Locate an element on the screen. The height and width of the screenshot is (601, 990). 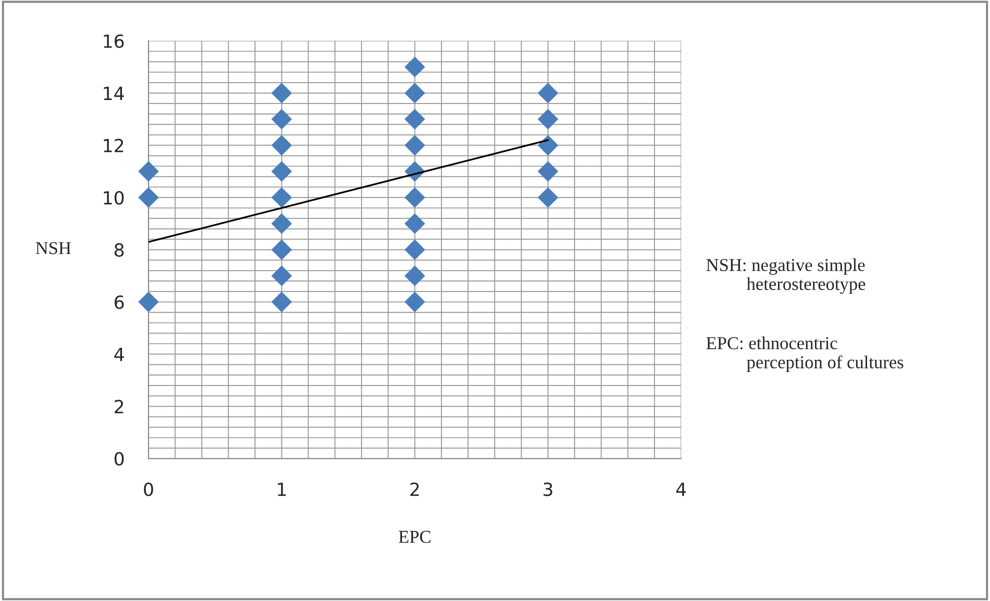
y-tick-label: 10 is located at coordinates (114, 197).